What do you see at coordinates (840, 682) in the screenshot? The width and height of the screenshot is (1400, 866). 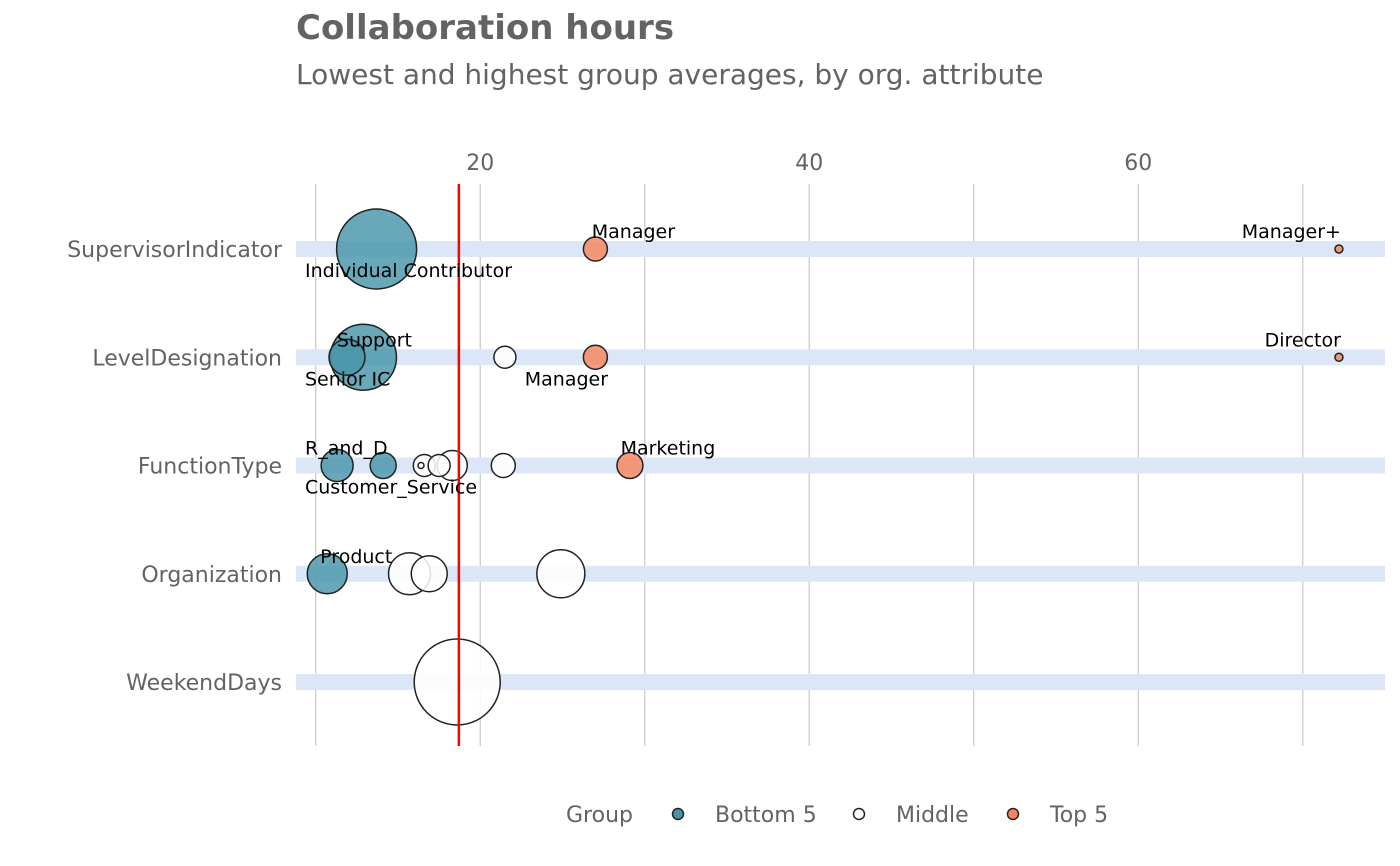 I see `category-band-weekenddays` at bounding box center [840, 682].